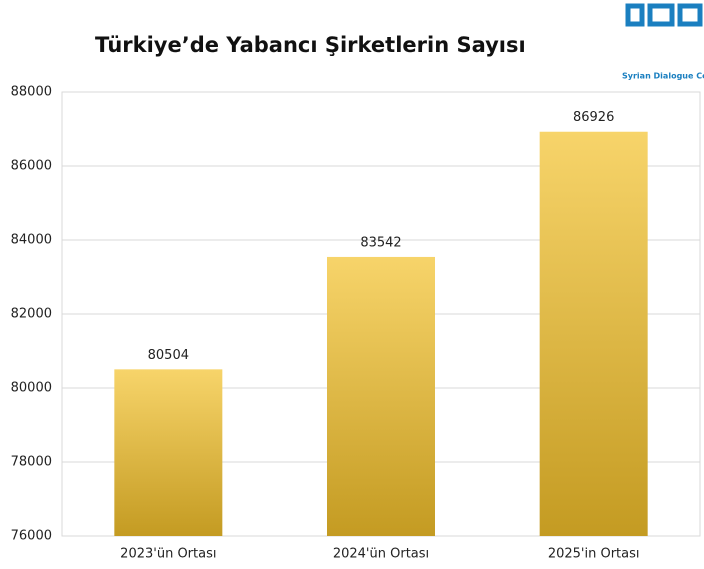  I want to click on logo-text: Syrian Dialogue Center, so click(663, 76).